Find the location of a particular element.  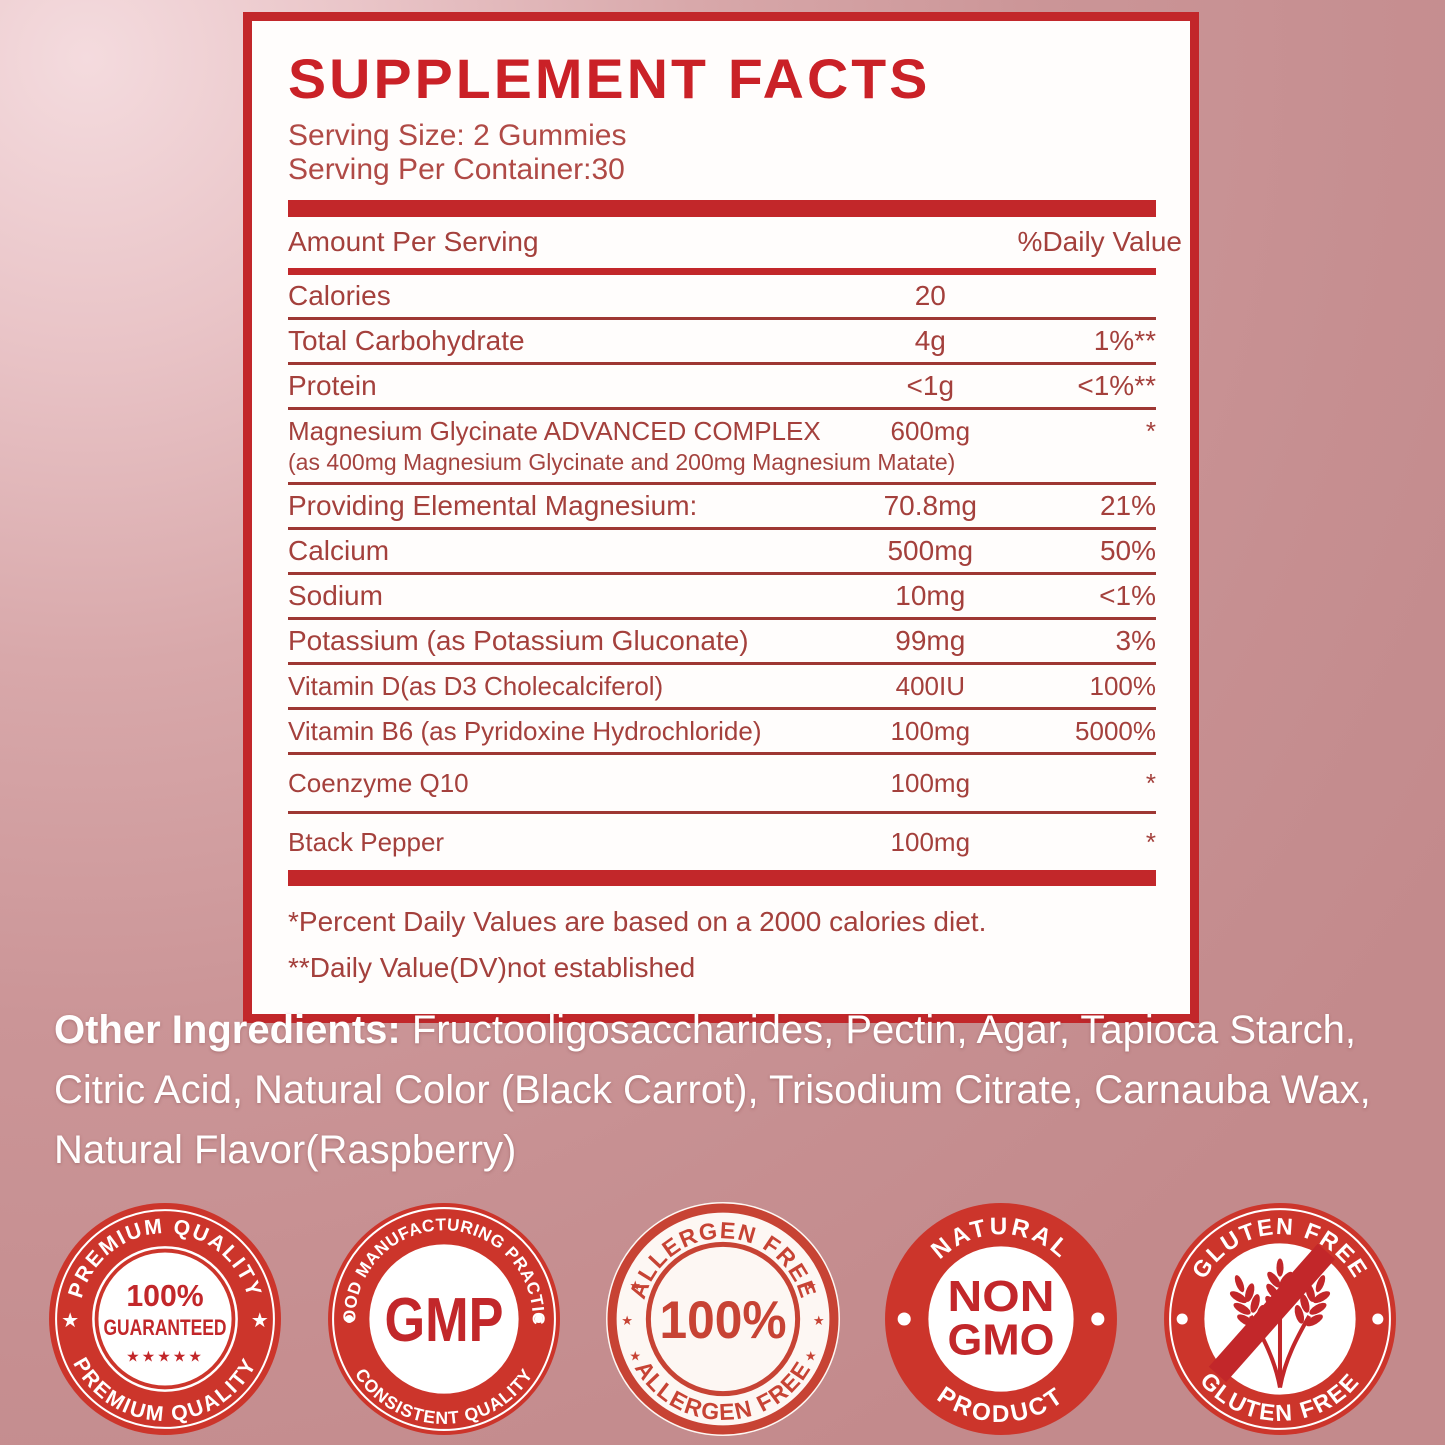

nutrient-amount: 4g is located at coordinates (930, 341).